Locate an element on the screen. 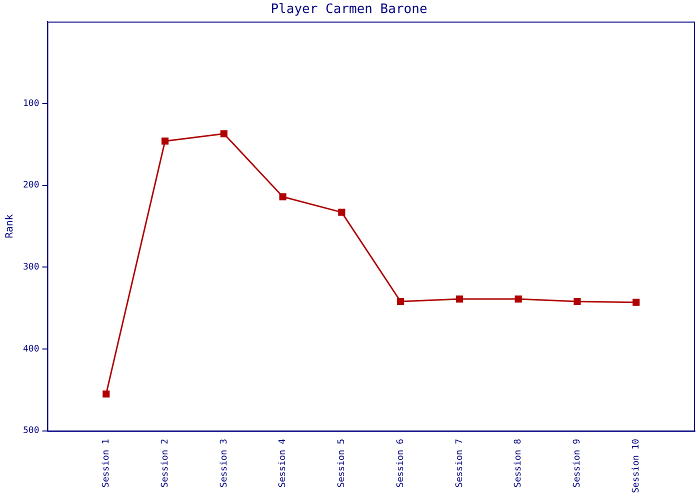 This screenshot has width=700, height=500. x-tick-label: Session 10 is located at coordinates (636, 466).